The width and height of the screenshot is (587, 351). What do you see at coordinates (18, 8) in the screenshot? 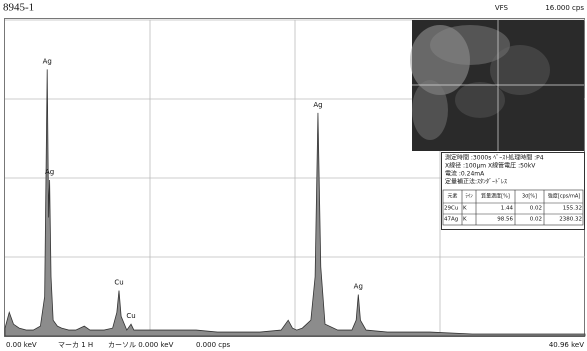
I see `sample-id: 8945-1` at bounding box center [18, 8].